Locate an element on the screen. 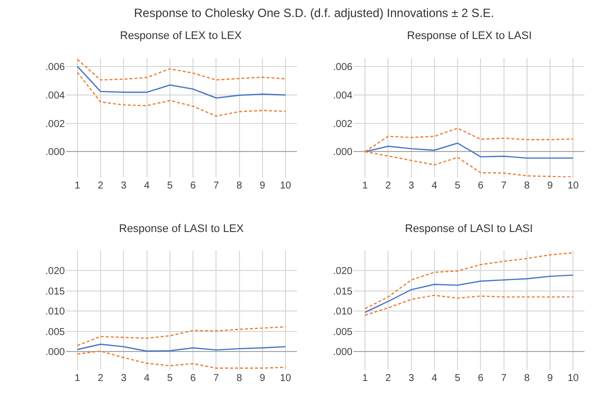 This screenshot has width=604, height=397. text: Response to Cholesky One S.D. (d.f. adjusted) Innovations ± 2 S.E. is located at coordinates (314, 13).